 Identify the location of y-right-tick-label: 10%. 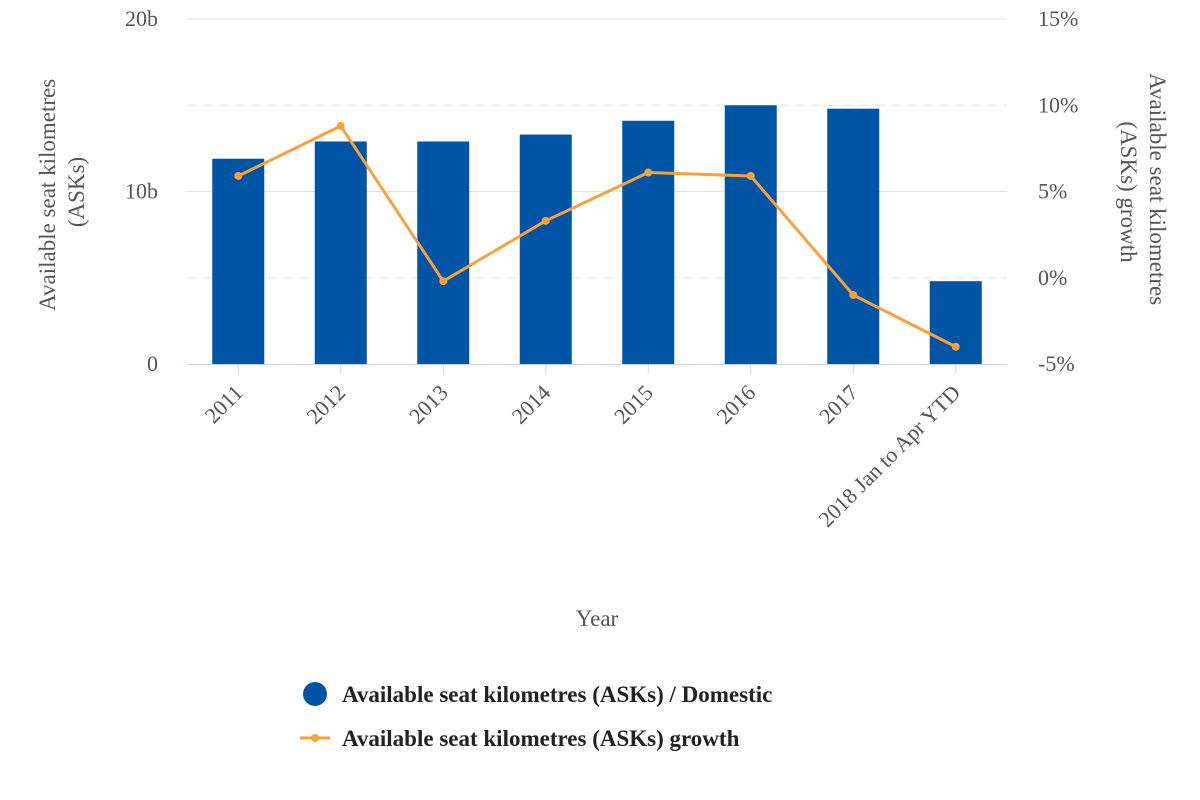
(1058, 104).